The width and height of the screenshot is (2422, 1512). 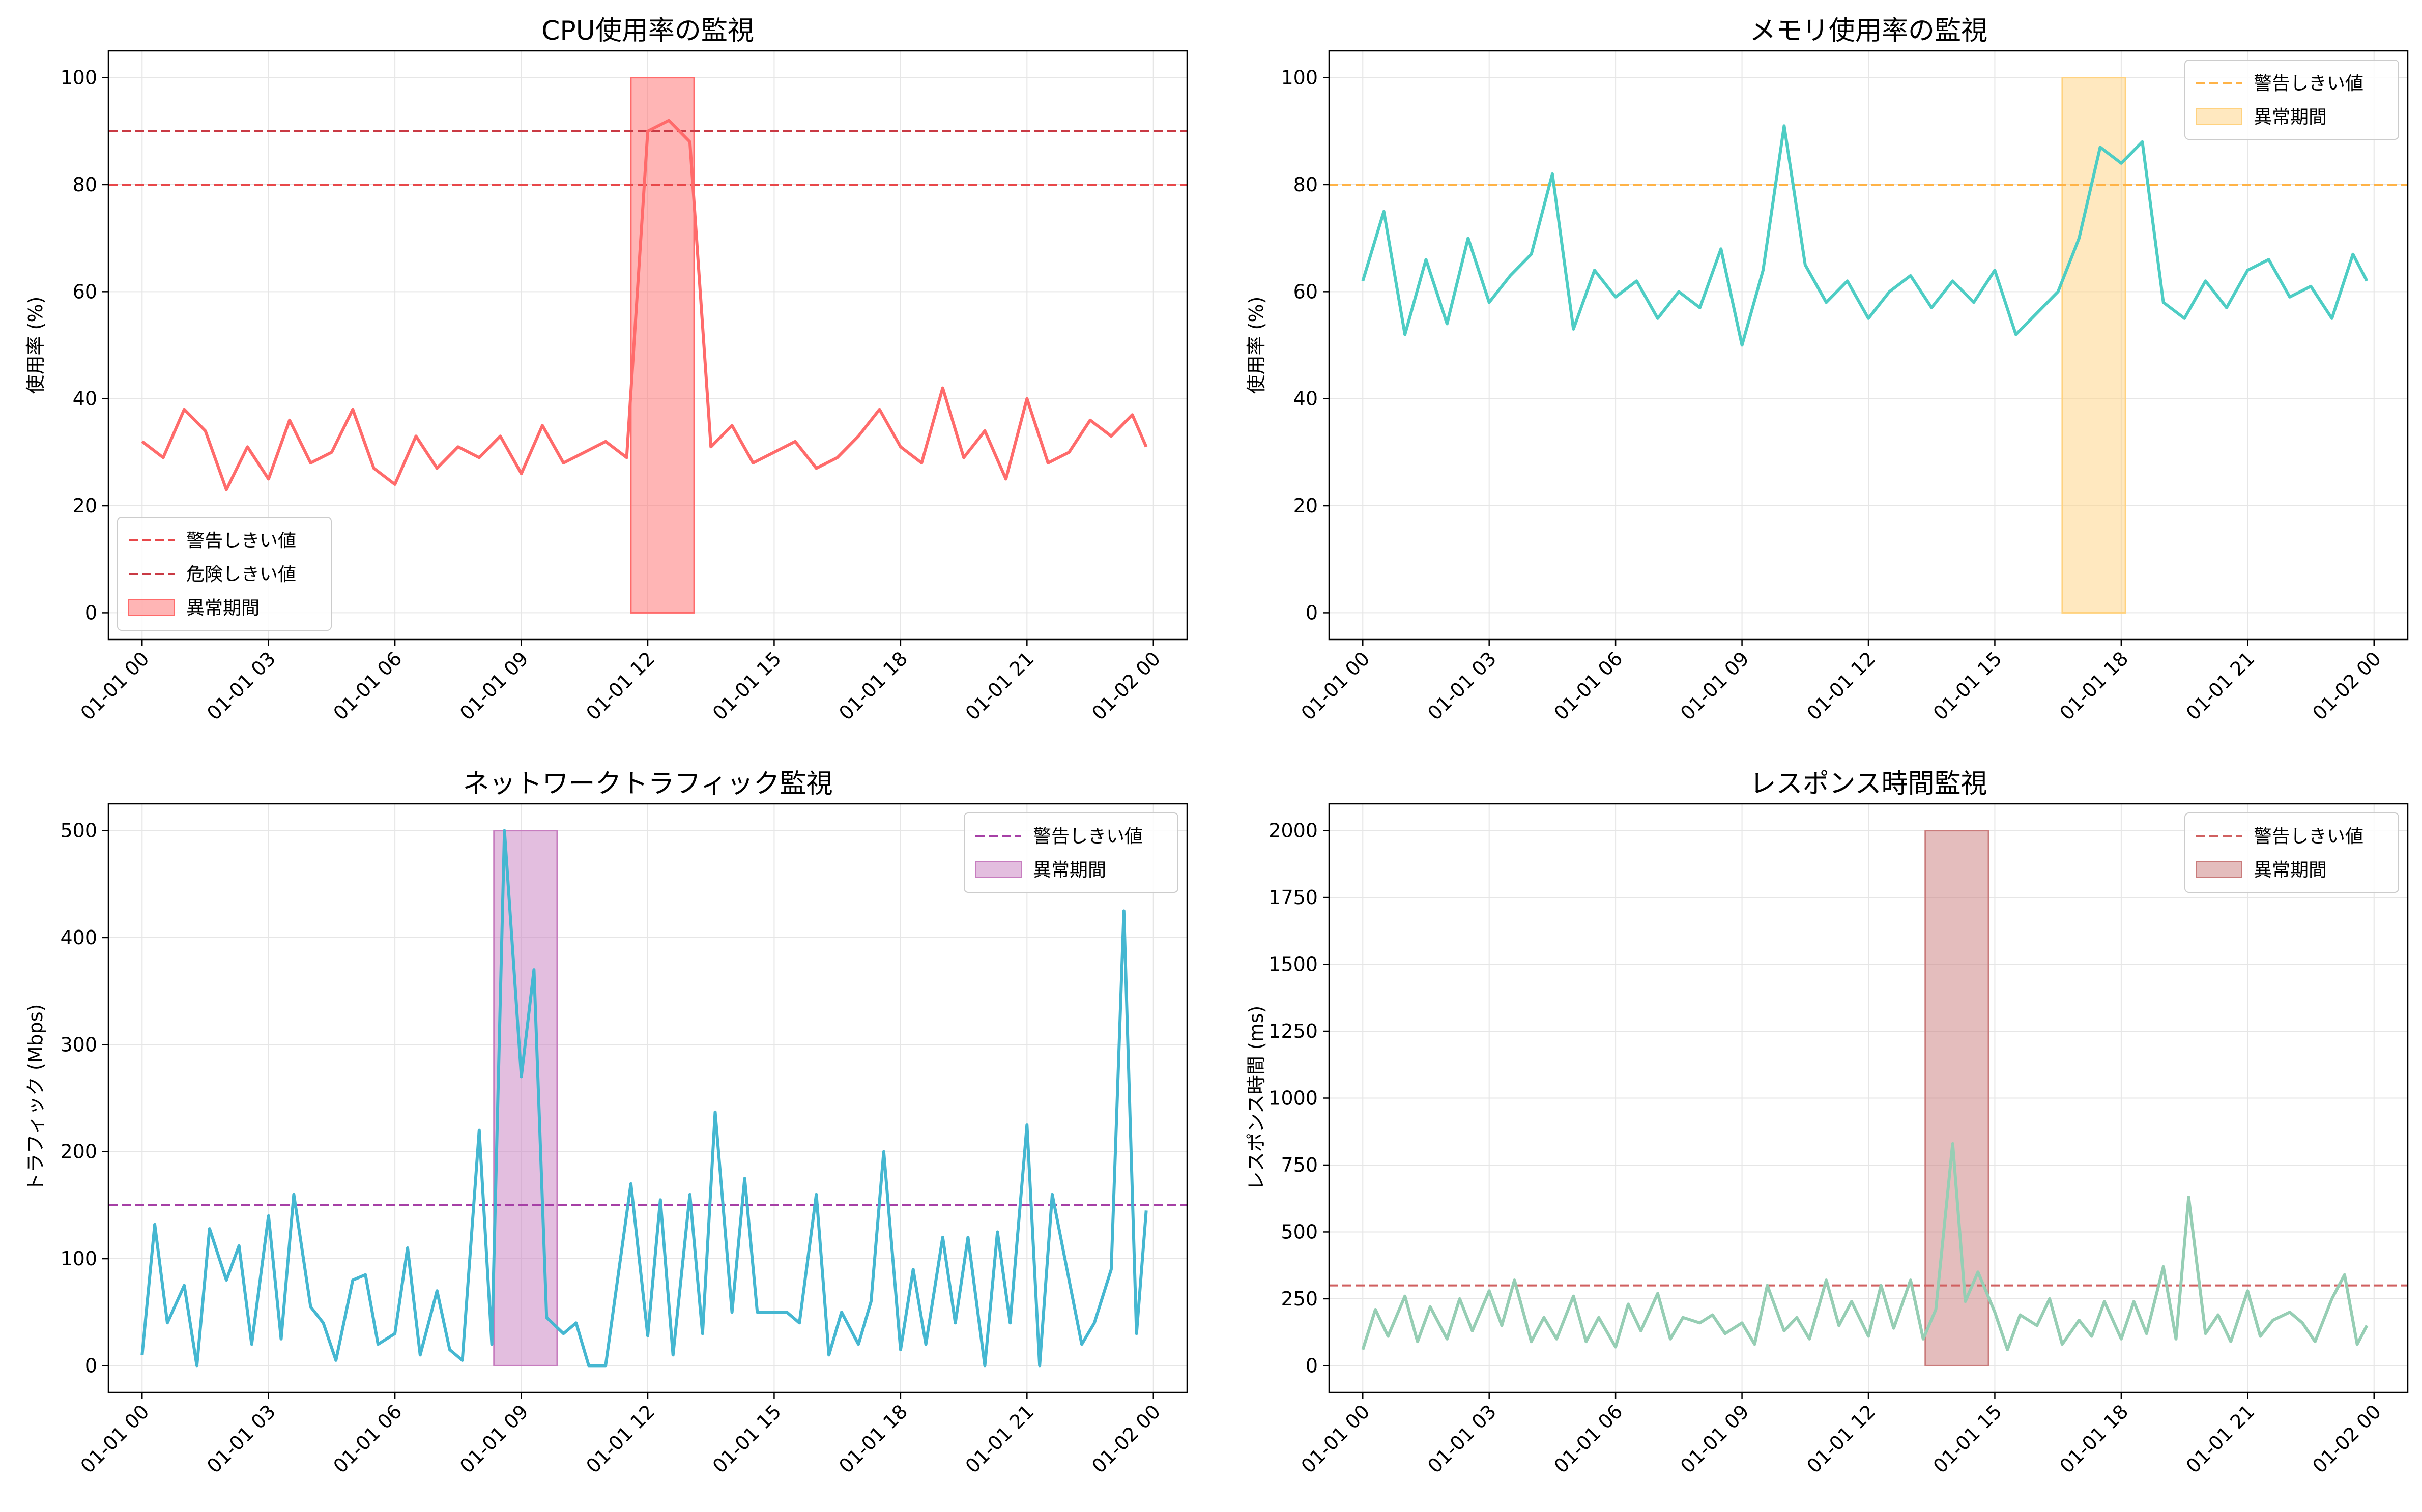 I want to click on y-tick-label: 2000, so click(x=1293, y=831).